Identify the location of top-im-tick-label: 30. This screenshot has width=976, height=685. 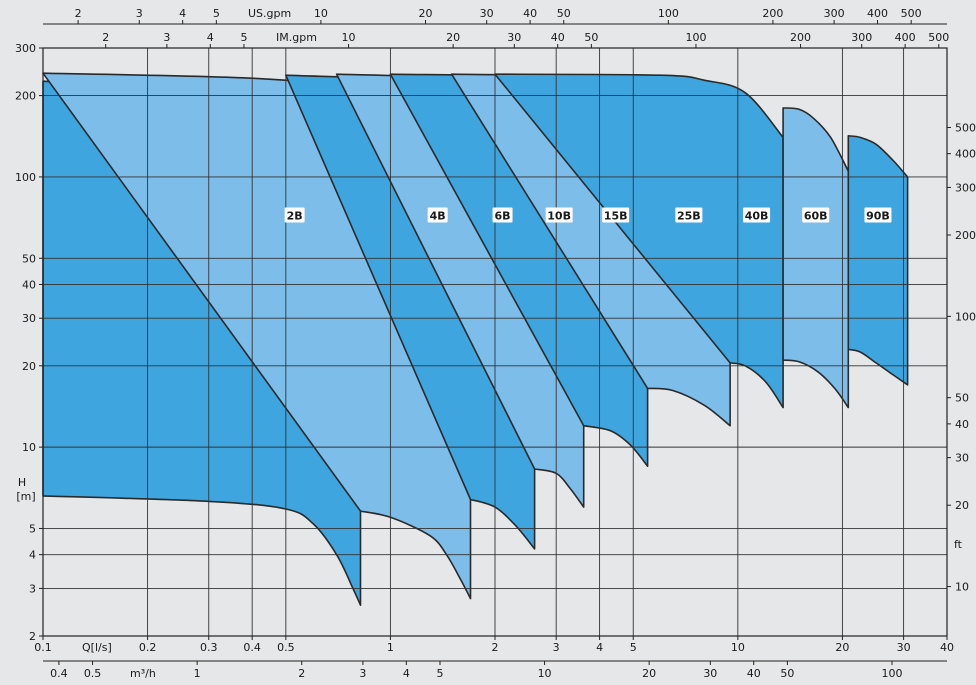
(514, 37).